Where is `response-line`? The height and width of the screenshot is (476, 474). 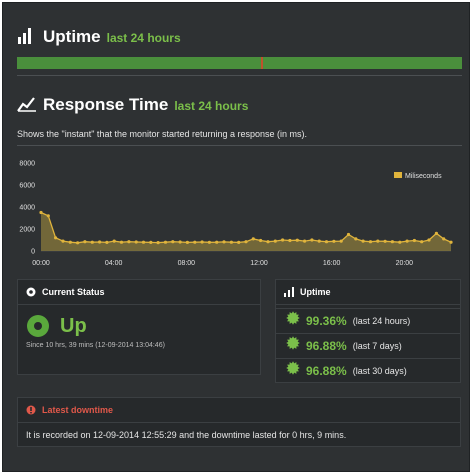
response-line is located at coordinates (246, 227).